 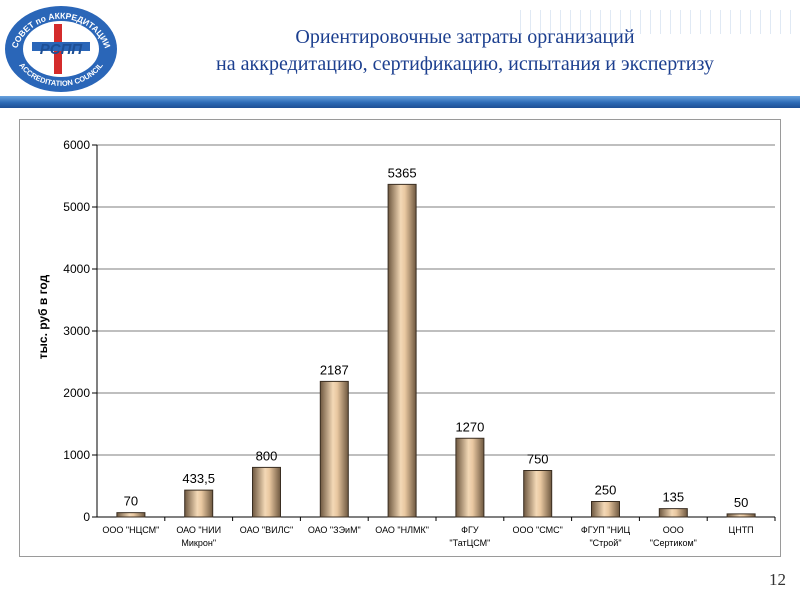 I want to click on x-tick-label: ФГУ "ТатЦСМ", so click(x=469, y=536).